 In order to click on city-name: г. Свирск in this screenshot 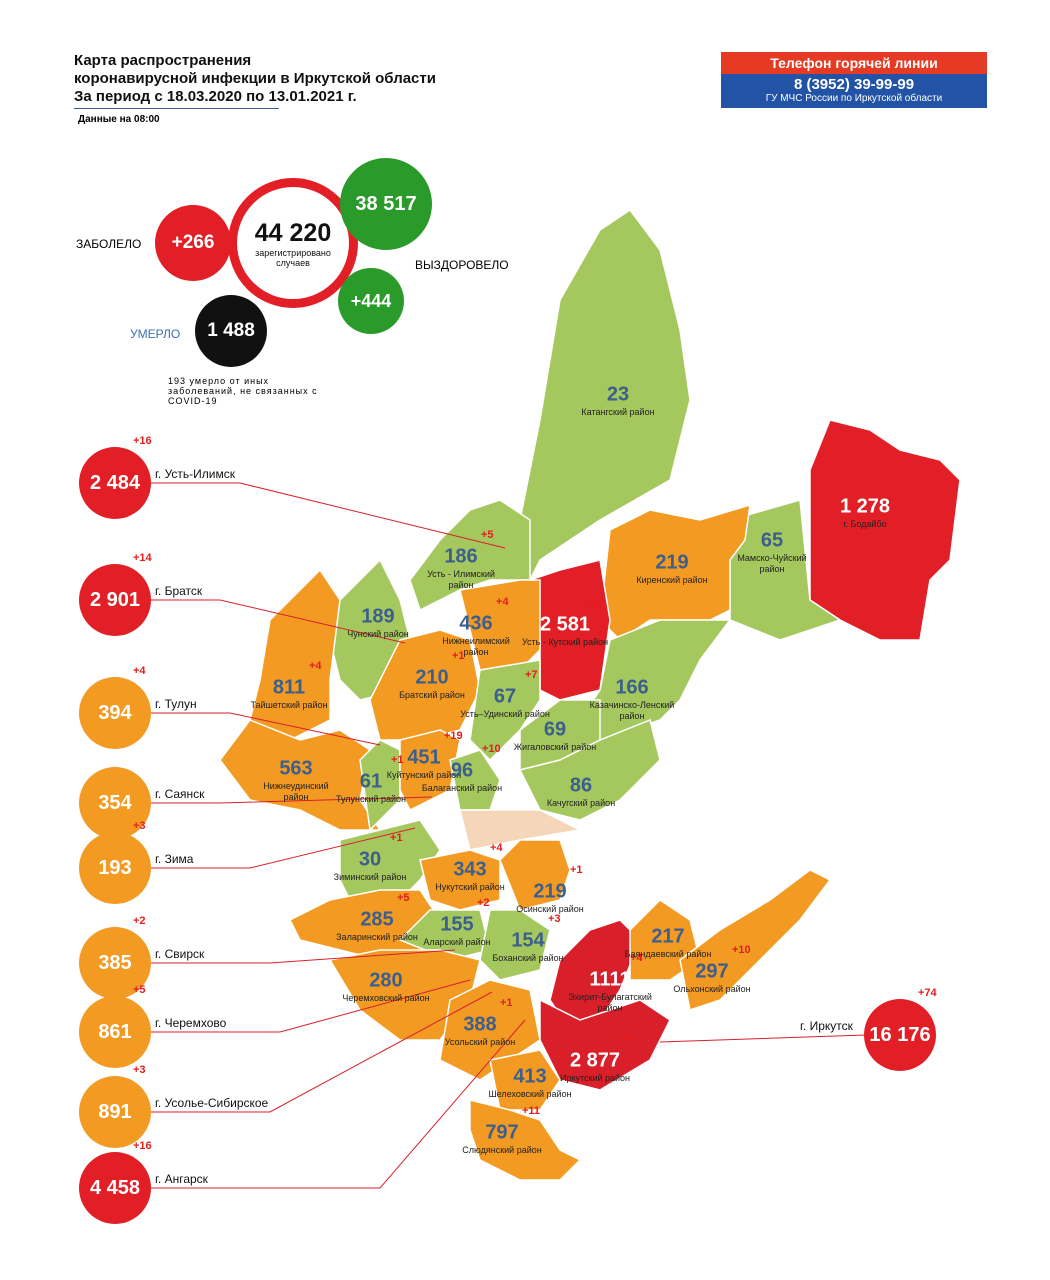, I will do `click(180, 954)`.